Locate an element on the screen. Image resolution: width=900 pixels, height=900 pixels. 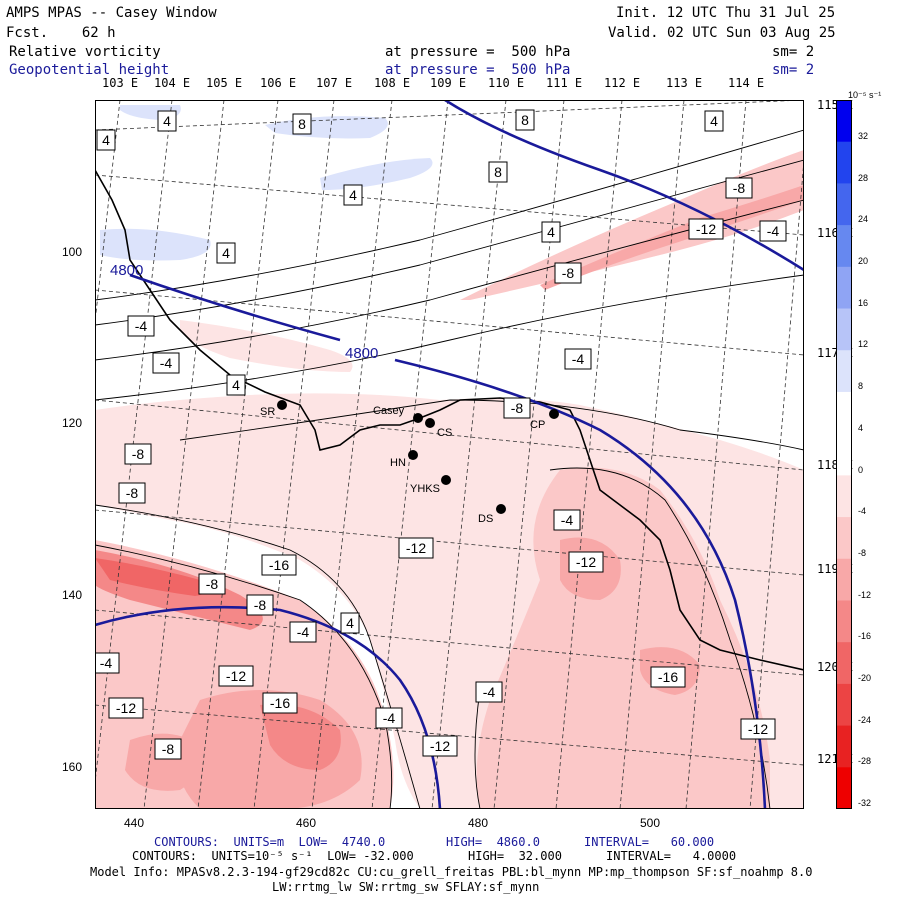
colorbar is located at coordinates (844, 454).